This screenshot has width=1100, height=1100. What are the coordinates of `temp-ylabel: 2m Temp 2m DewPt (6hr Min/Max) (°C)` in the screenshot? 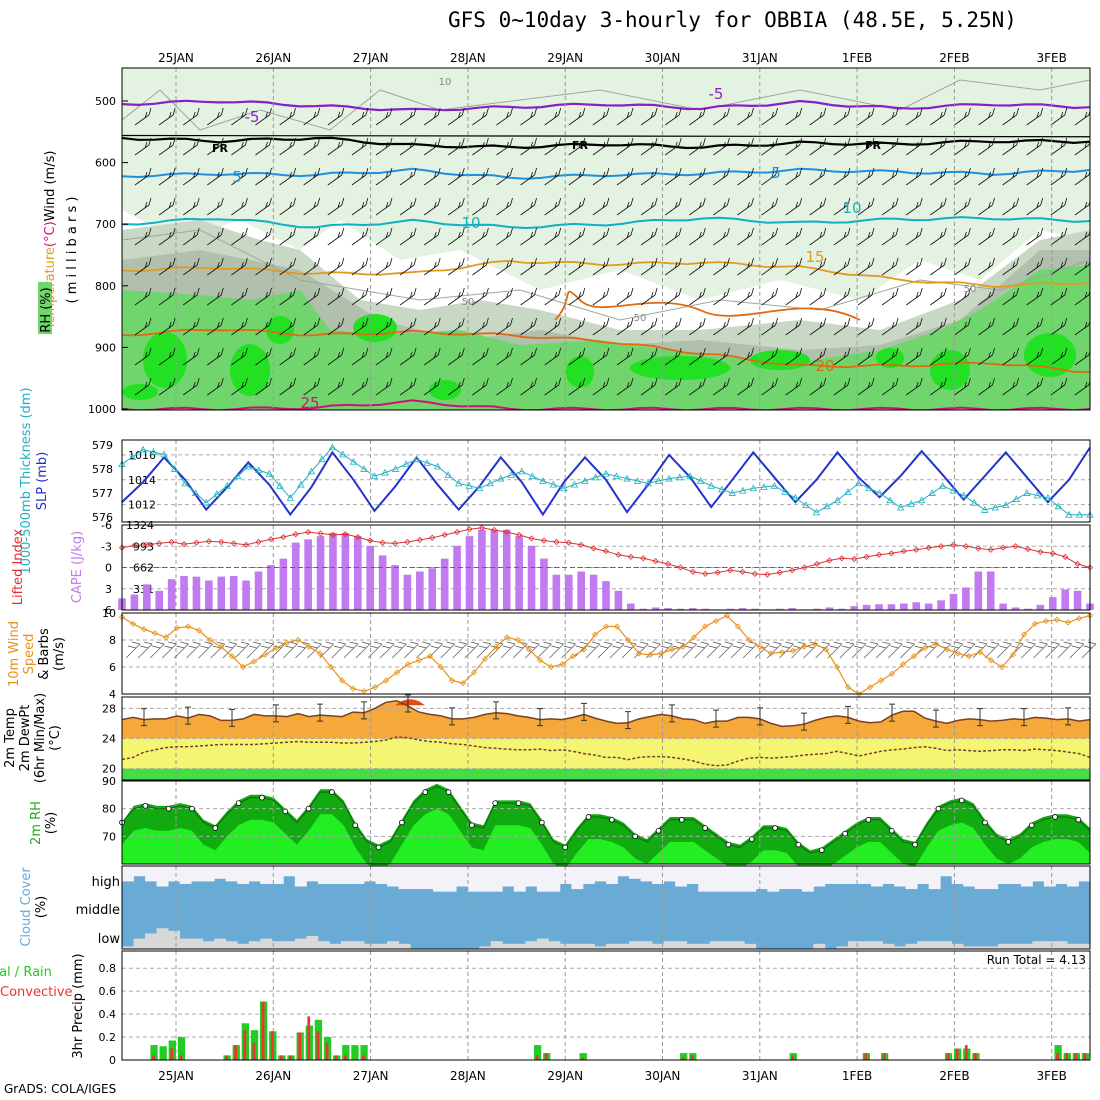 It's located at (33, 738).